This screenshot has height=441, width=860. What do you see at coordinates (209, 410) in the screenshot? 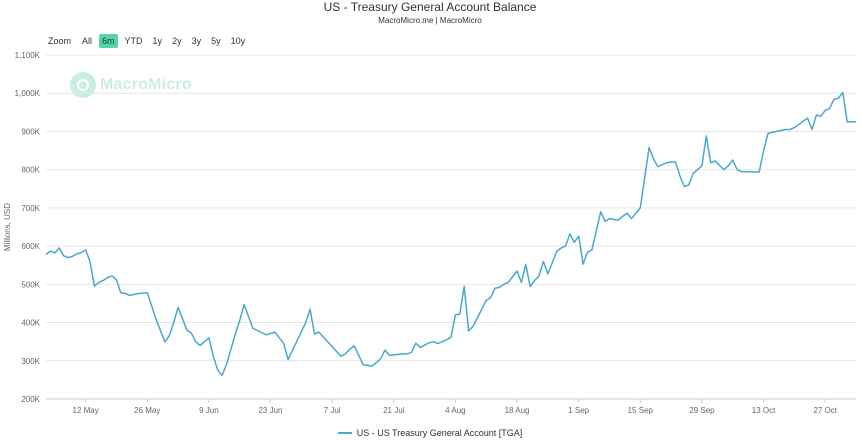
I see `x-tick-label: 9 Jun` at bounding box center [209, 410].